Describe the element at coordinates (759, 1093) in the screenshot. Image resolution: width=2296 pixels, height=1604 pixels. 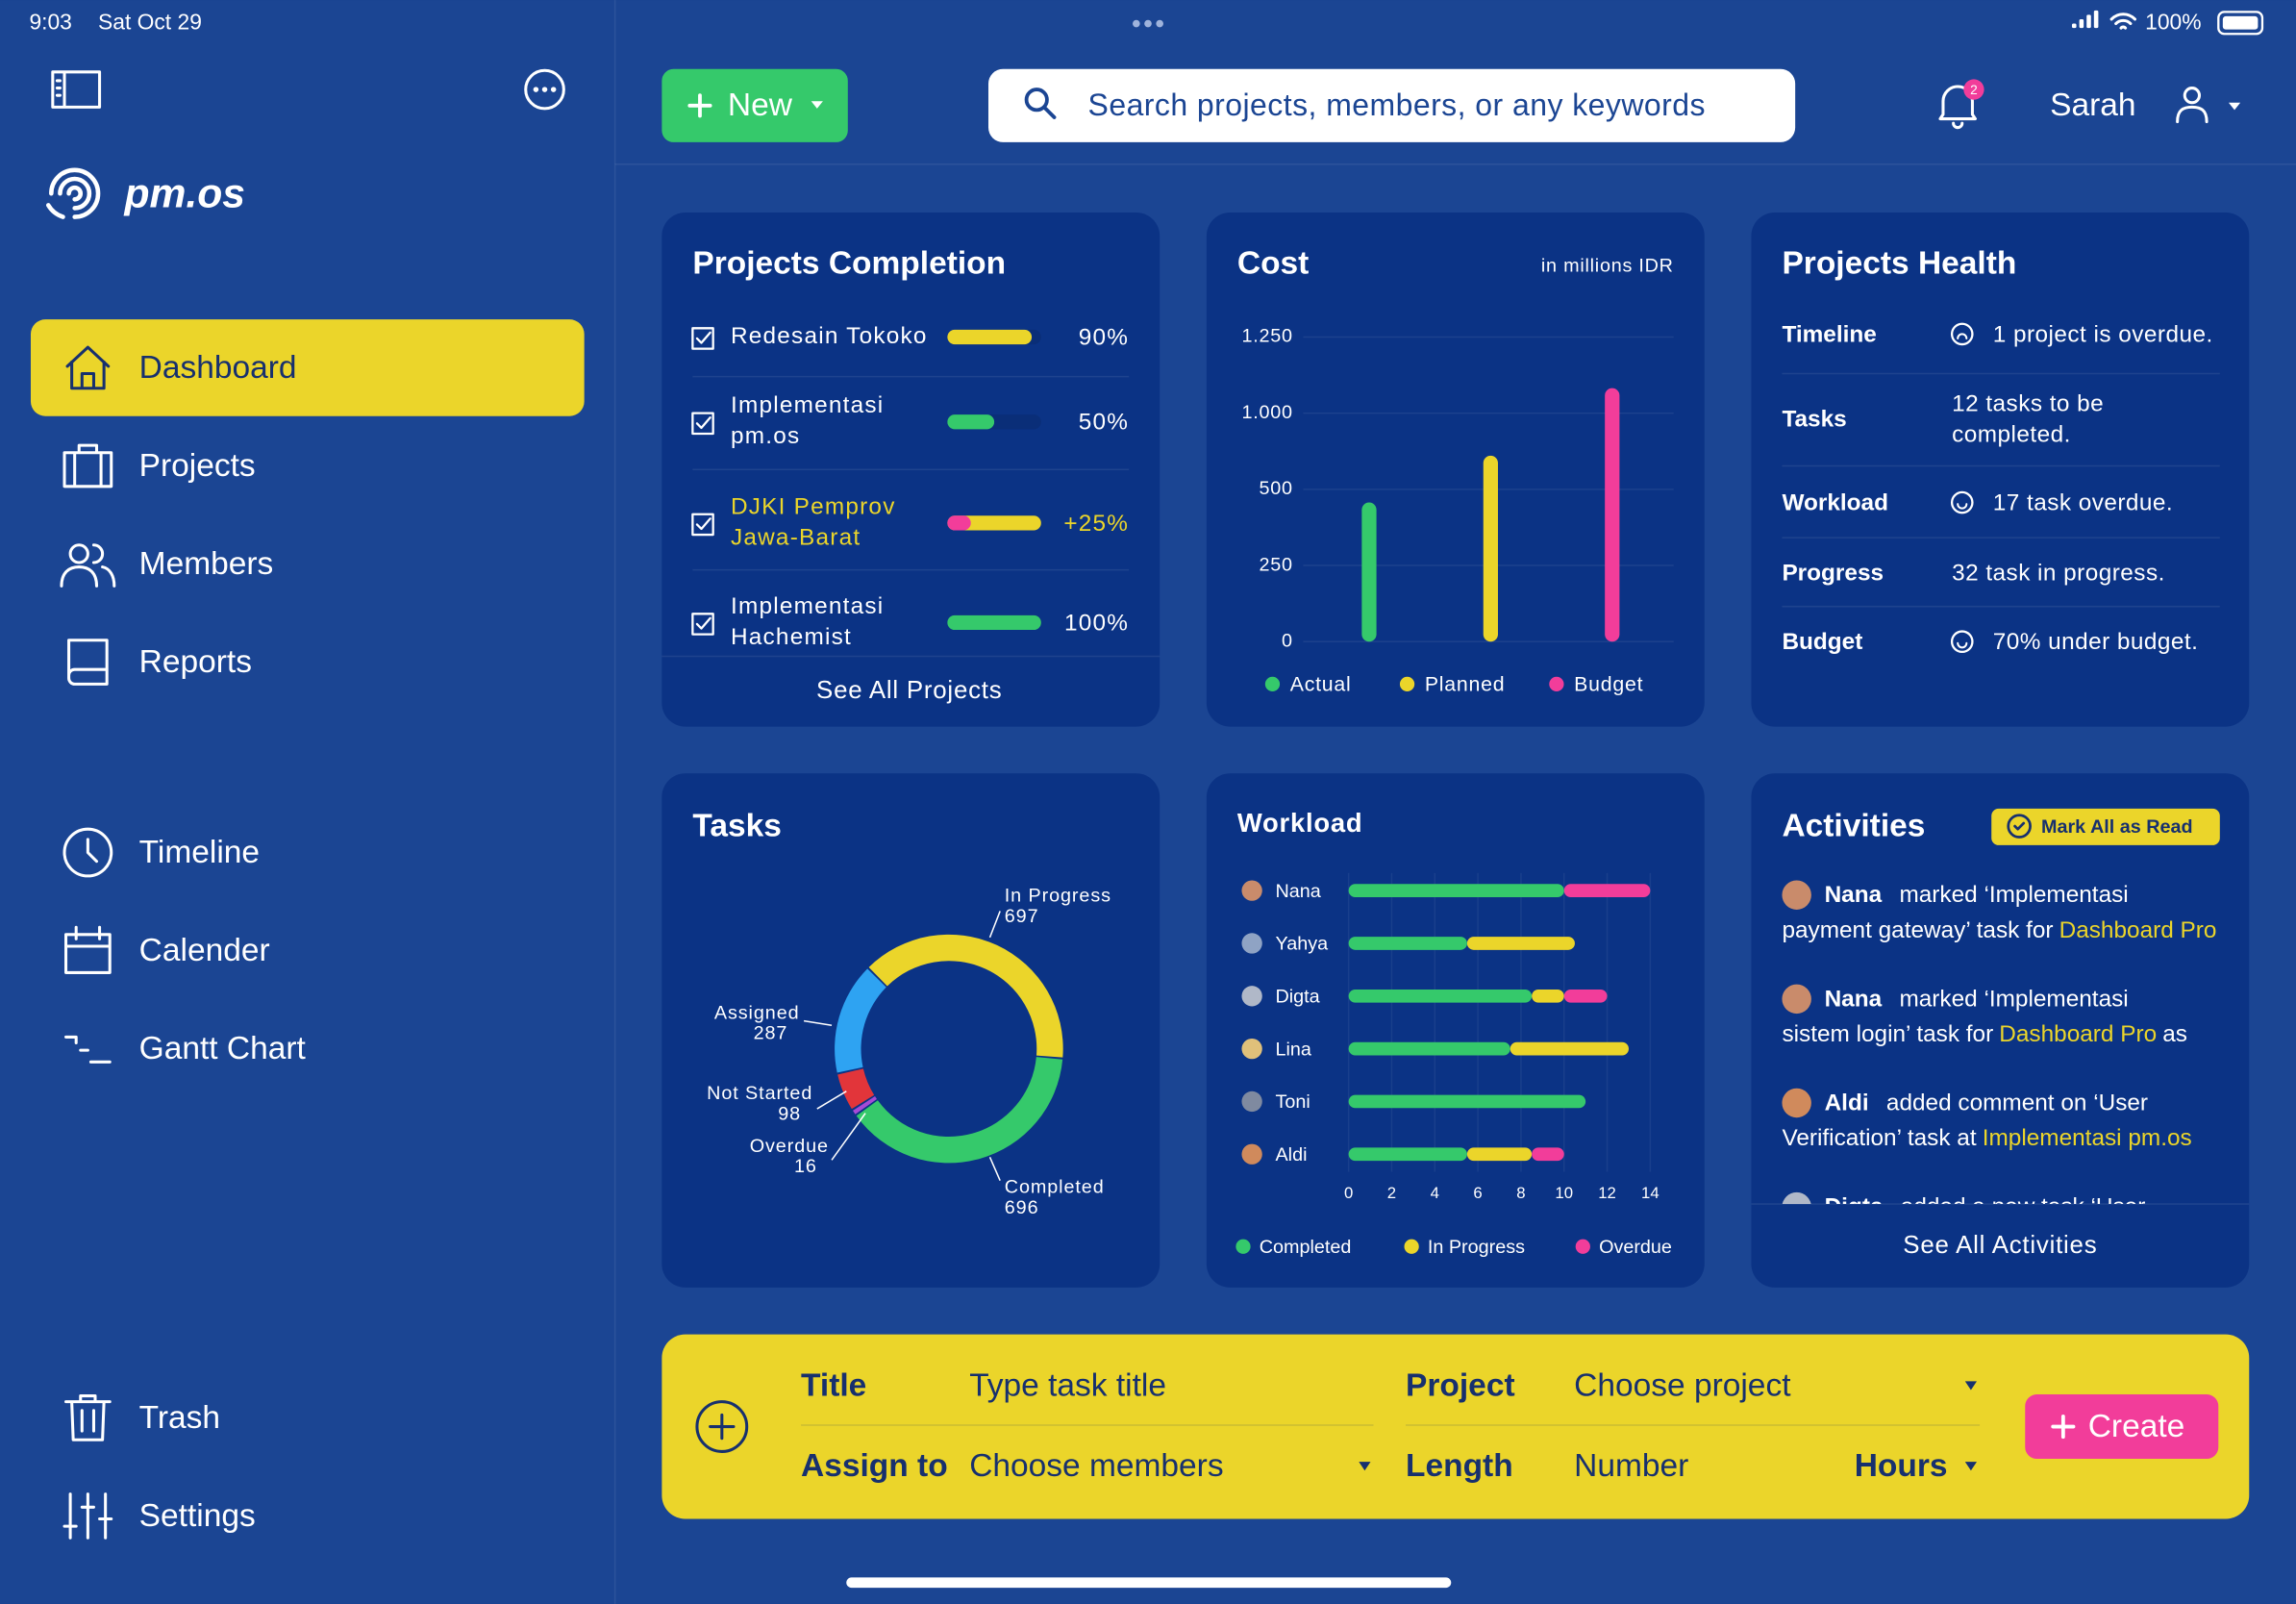
I see `donut-label: Not Started` at that location.